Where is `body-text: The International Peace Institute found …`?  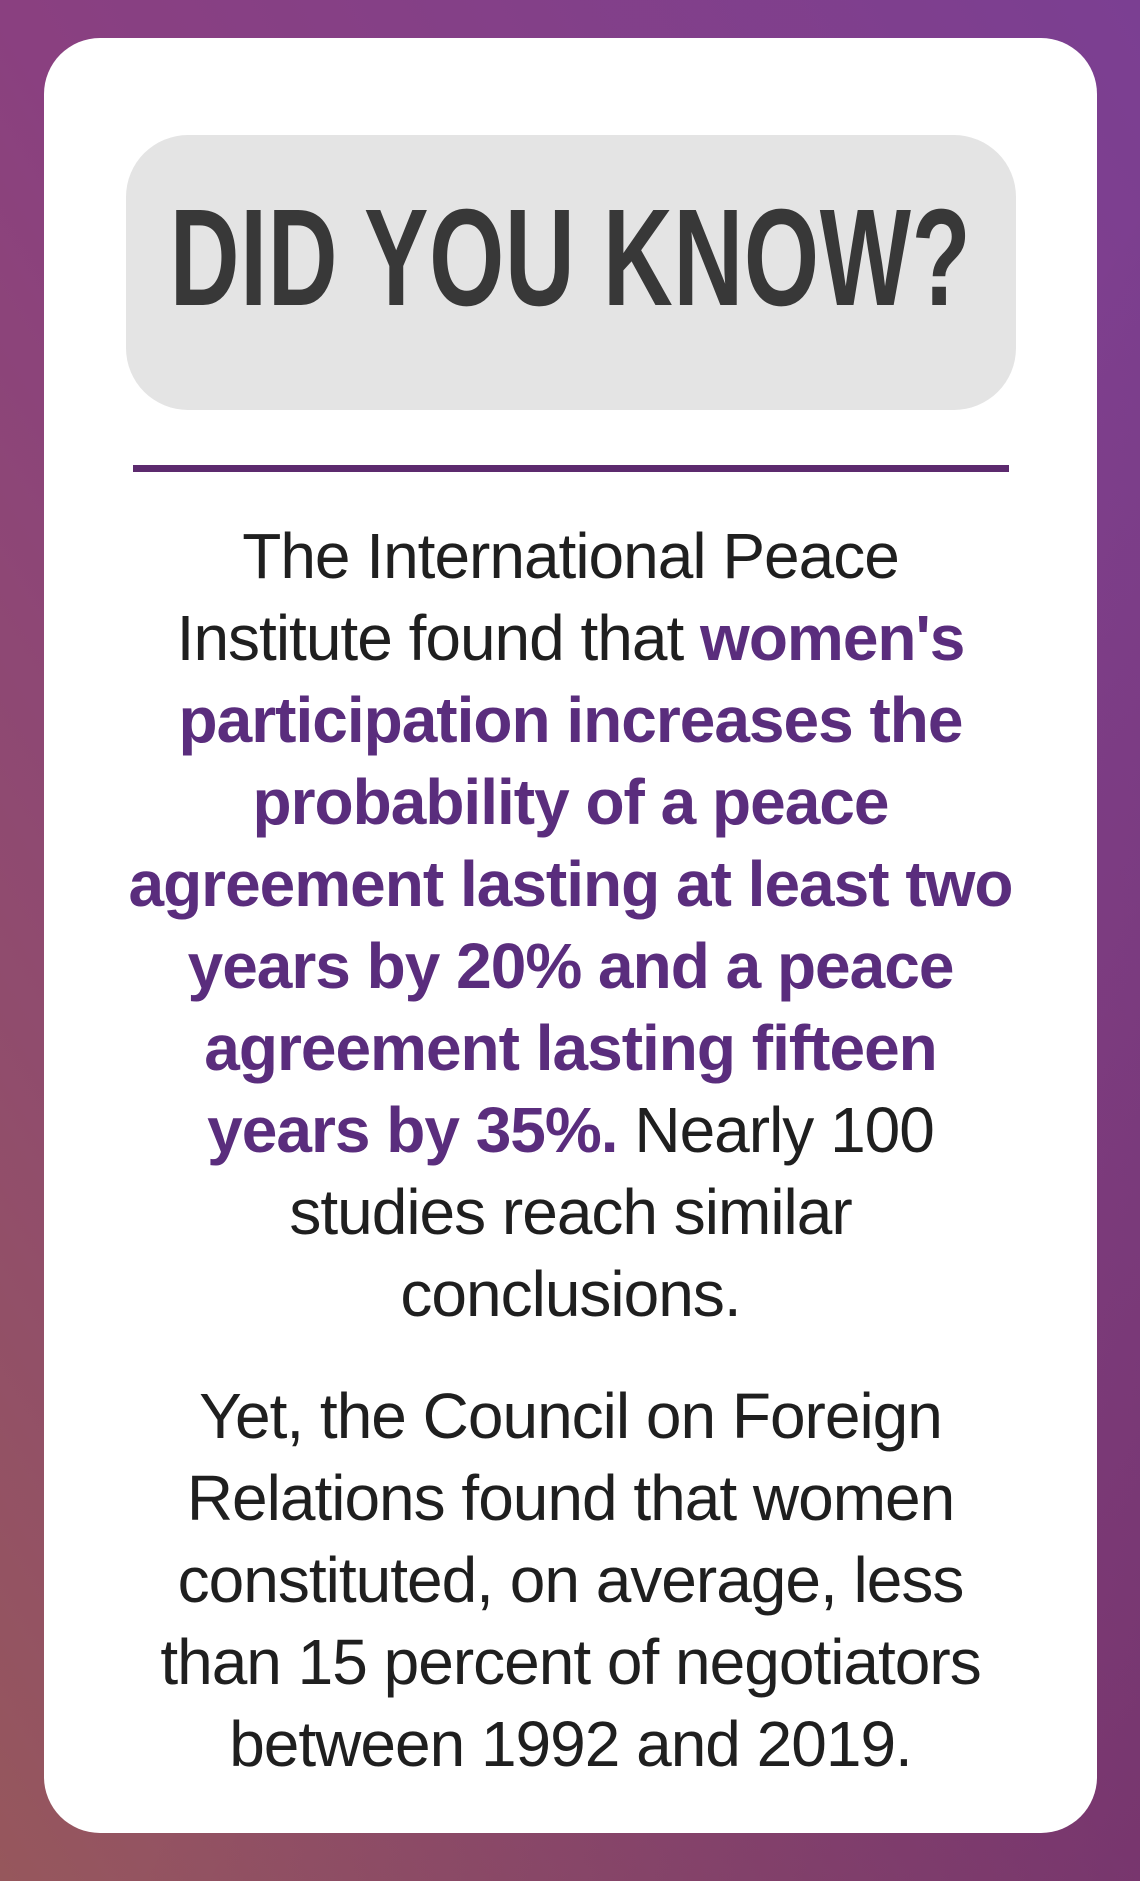
body-text: The International Peace Institute found … is located at coordinates (538, 597).